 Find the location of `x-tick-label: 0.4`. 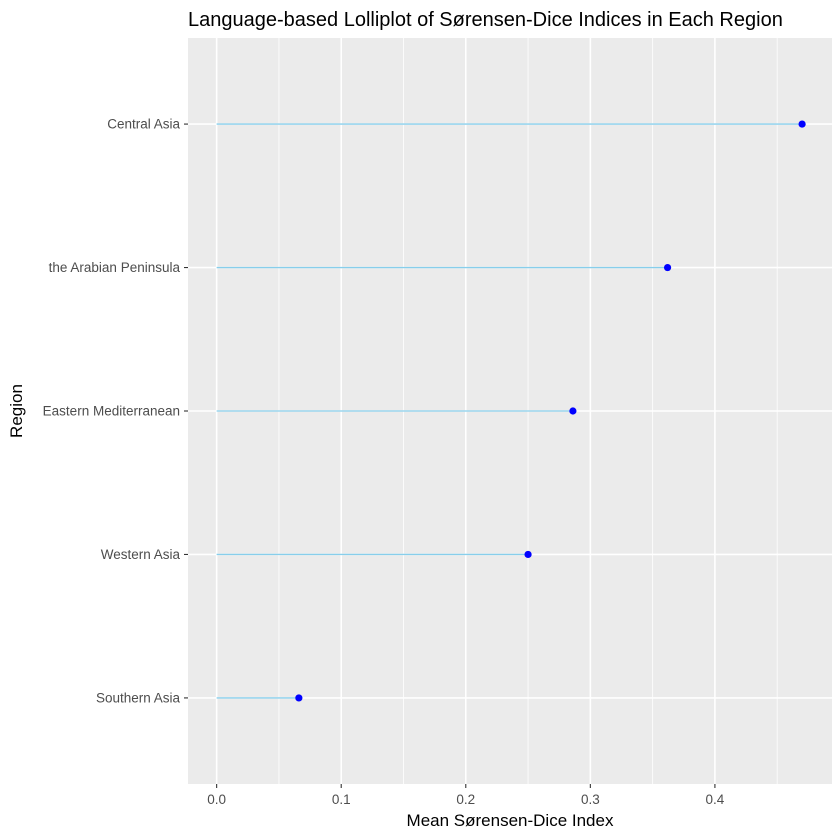

x-tick-label: 0.4 is located at coordinates (715, 799).